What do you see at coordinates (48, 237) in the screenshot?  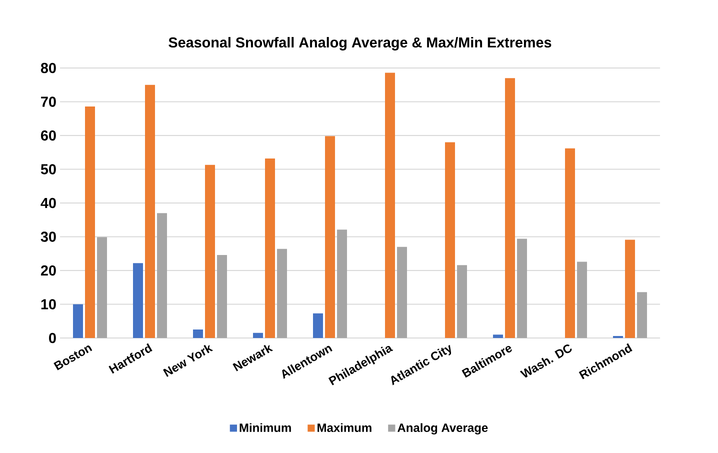 I see `y-tick-label: 30` at bounding box center [48, 237].